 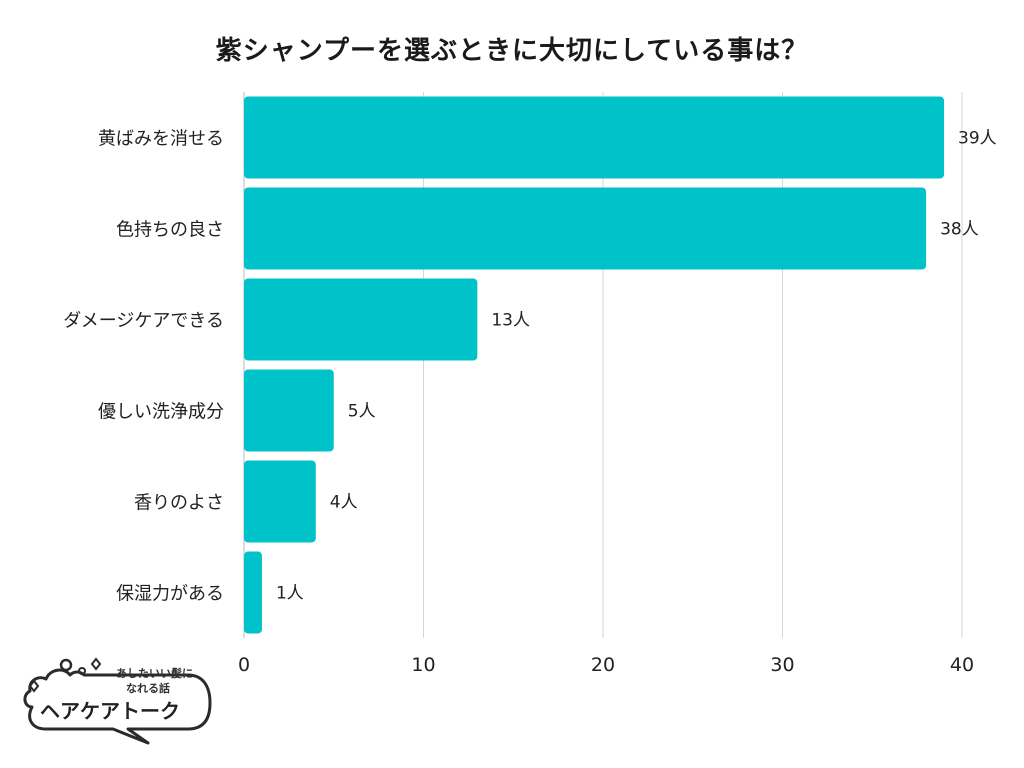 What do you see at coordinates (170, 230) in the screenshot?
I see `category-label: 色持ちの良さ` at bounding box center [170, 230].